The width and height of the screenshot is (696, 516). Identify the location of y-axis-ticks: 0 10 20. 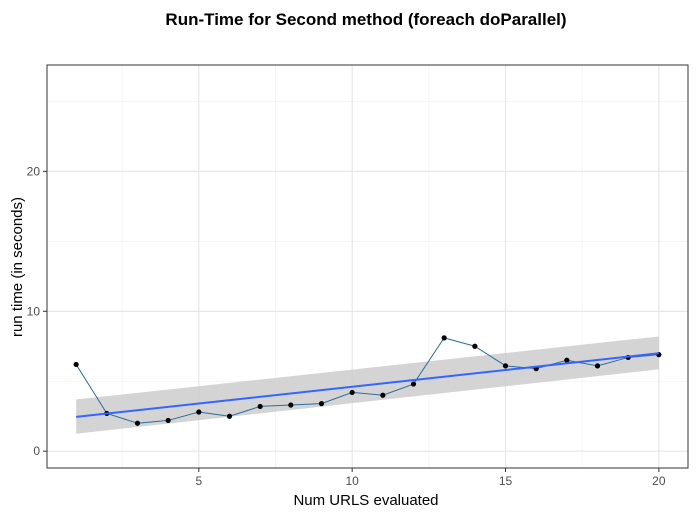
(37, 311).